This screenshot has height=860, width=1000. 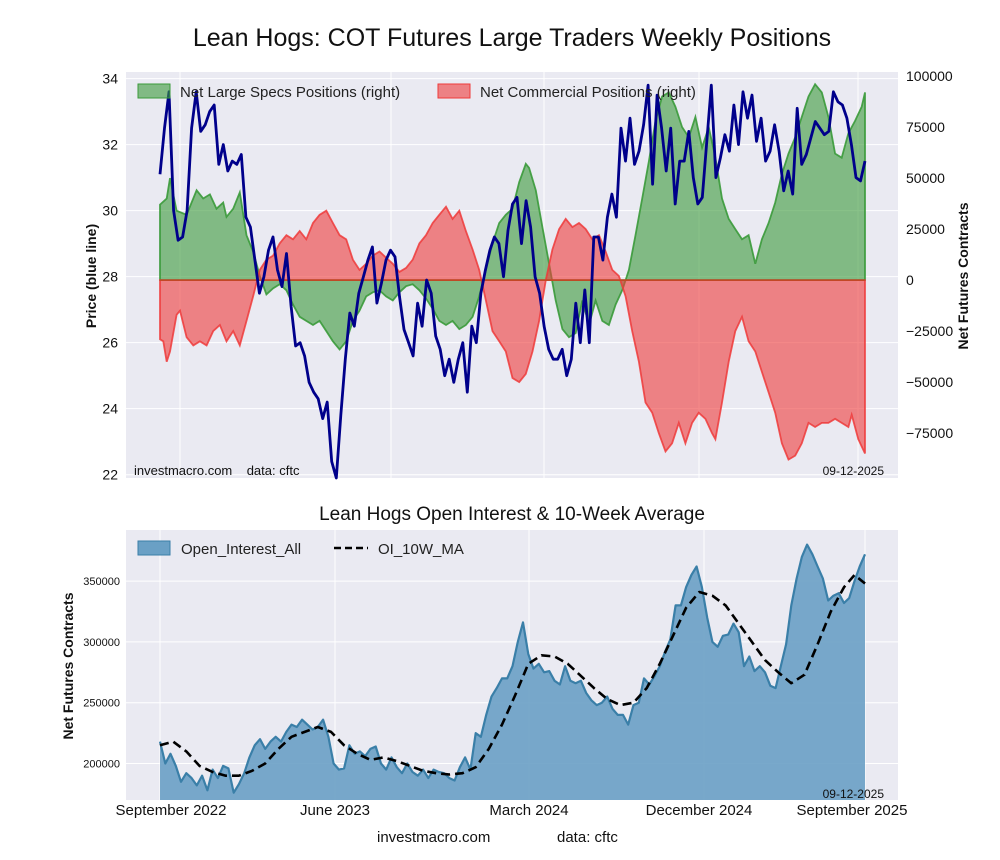 What do you see at coordinates (171, 810) in the screenshot?
I see `x-tick-label: September 2022` at bounding box center [171, 810].